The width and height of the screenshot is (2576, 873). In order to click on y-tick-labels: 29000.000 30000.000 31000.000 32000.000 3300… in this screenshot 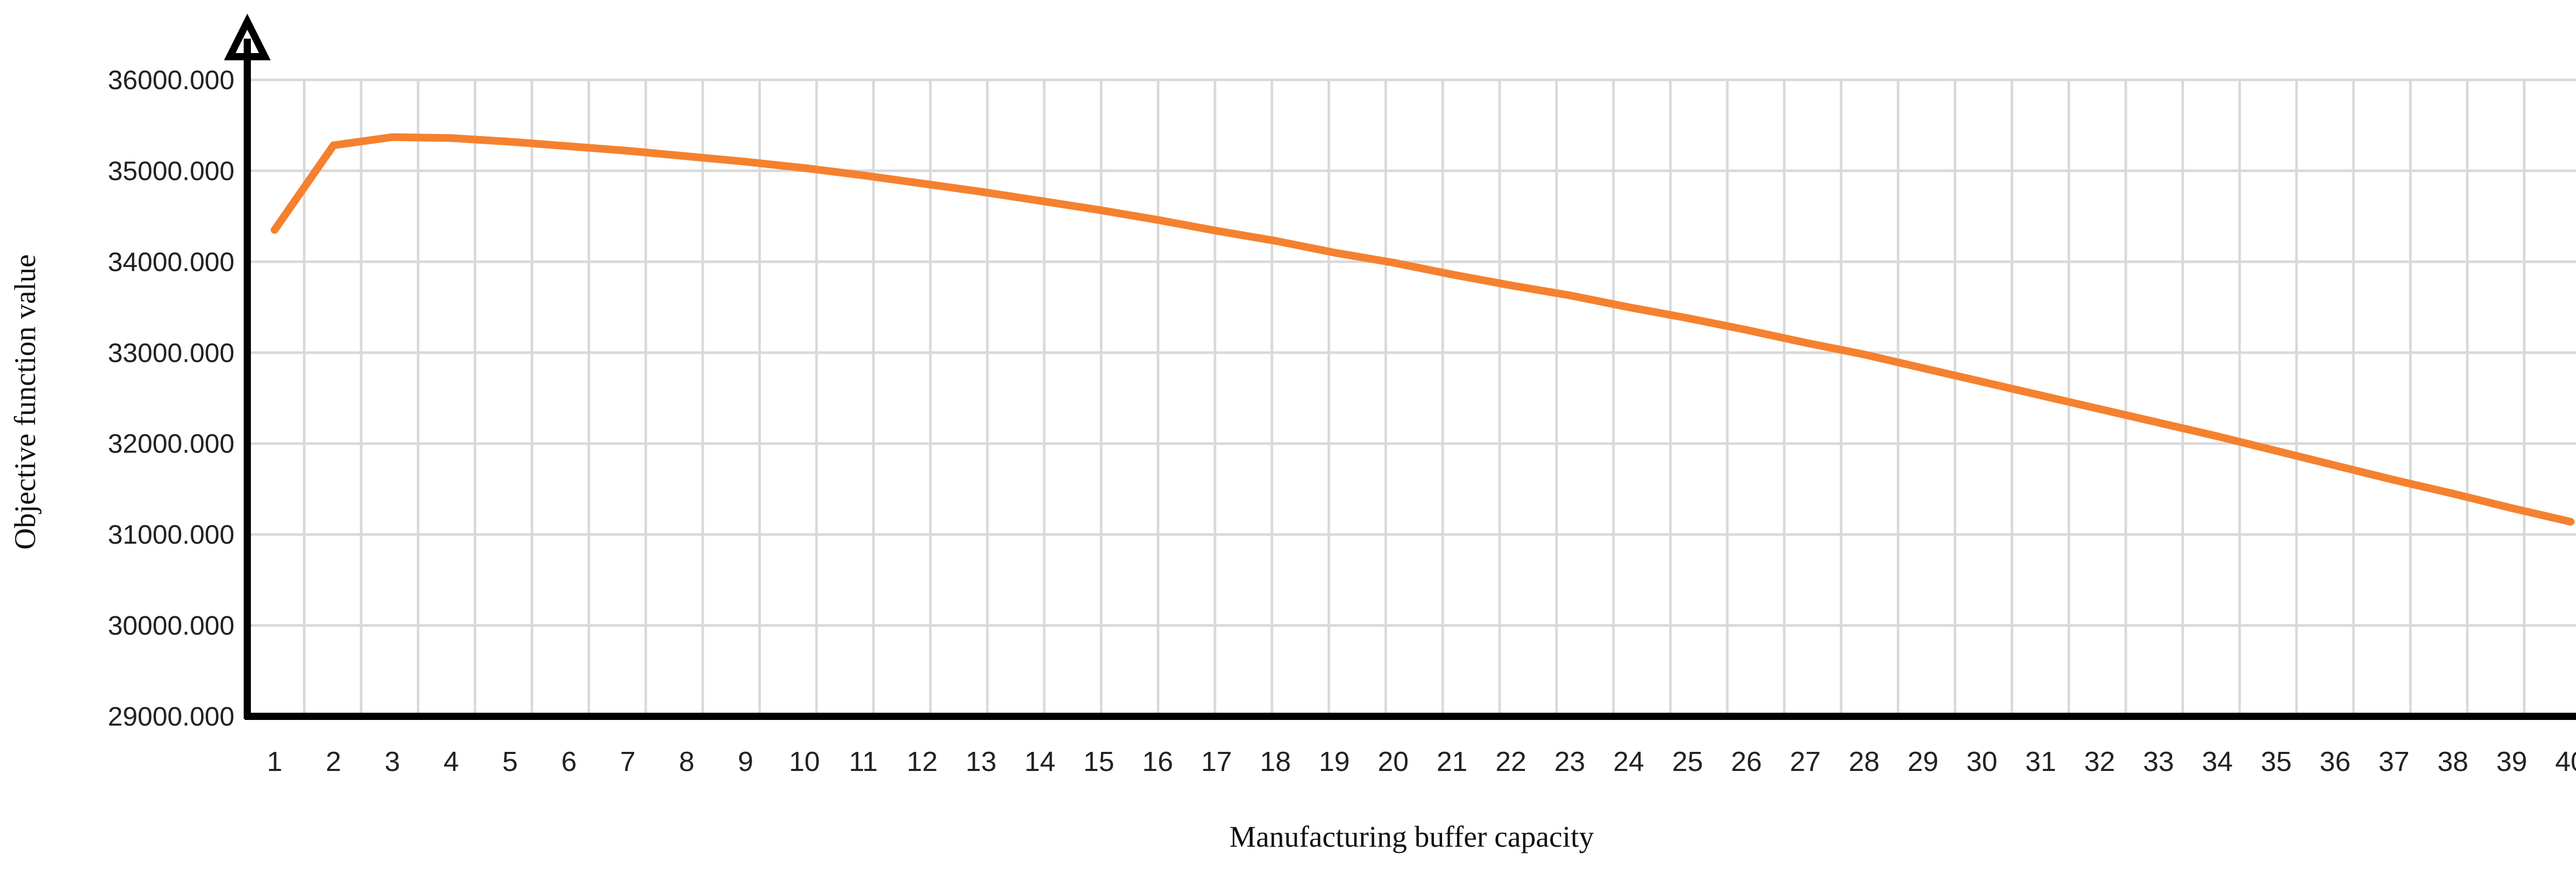, I will do `click(171, 398)`.